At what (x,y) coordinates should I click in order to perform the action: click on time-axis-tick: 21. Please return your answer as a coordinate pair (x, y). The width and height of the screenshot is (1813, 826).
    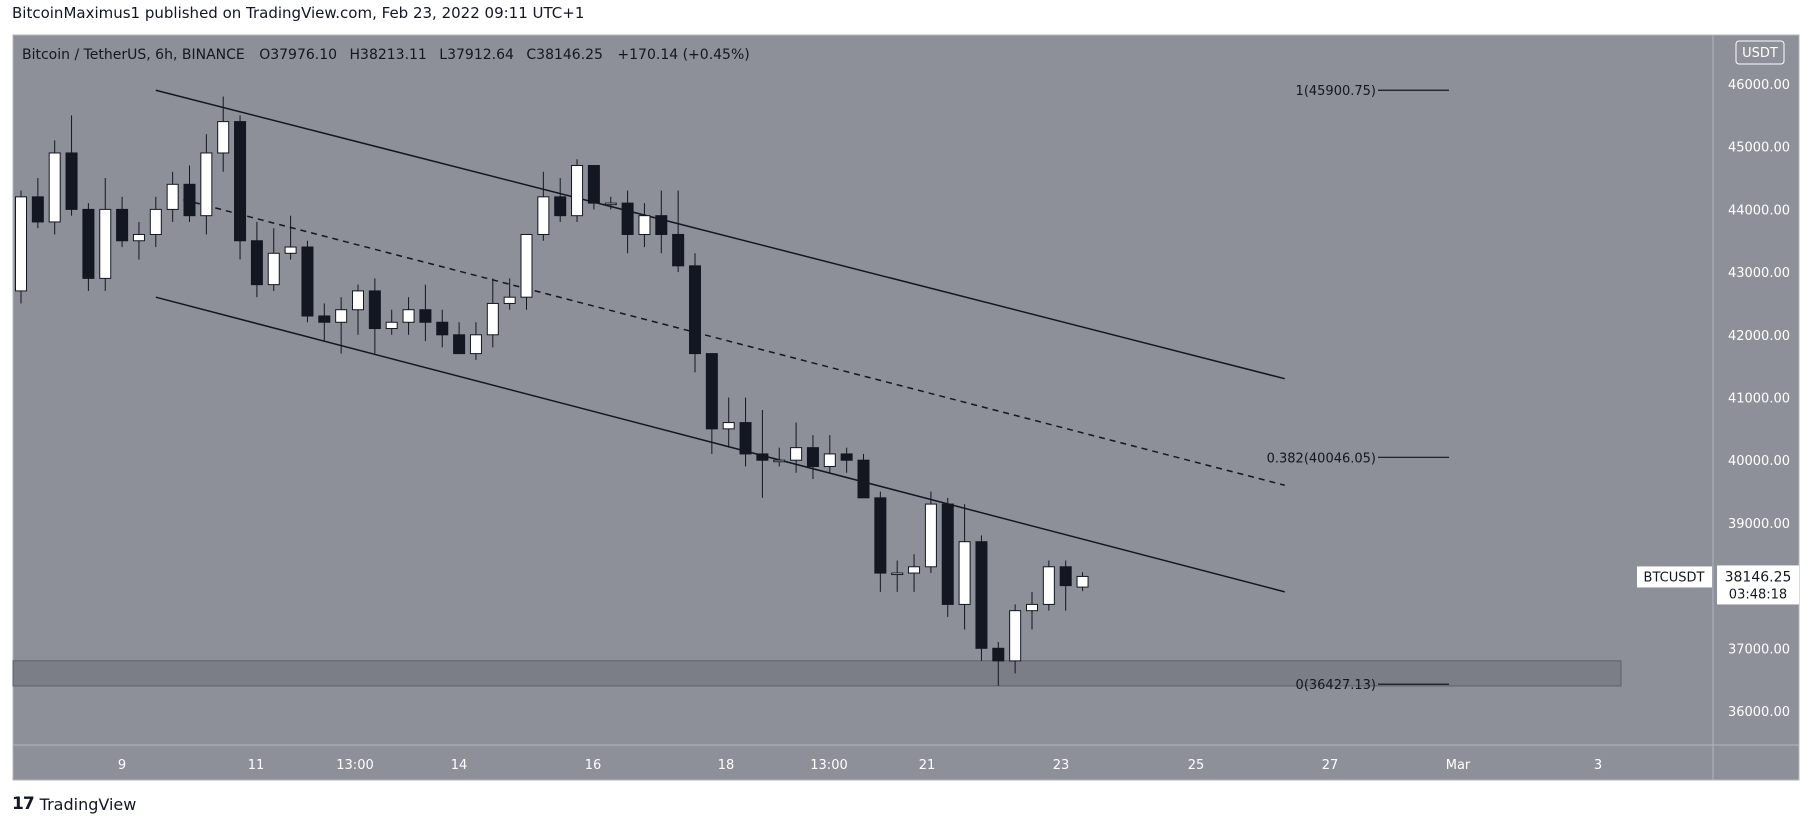
    Looking at the image, I should click on (927, 765).